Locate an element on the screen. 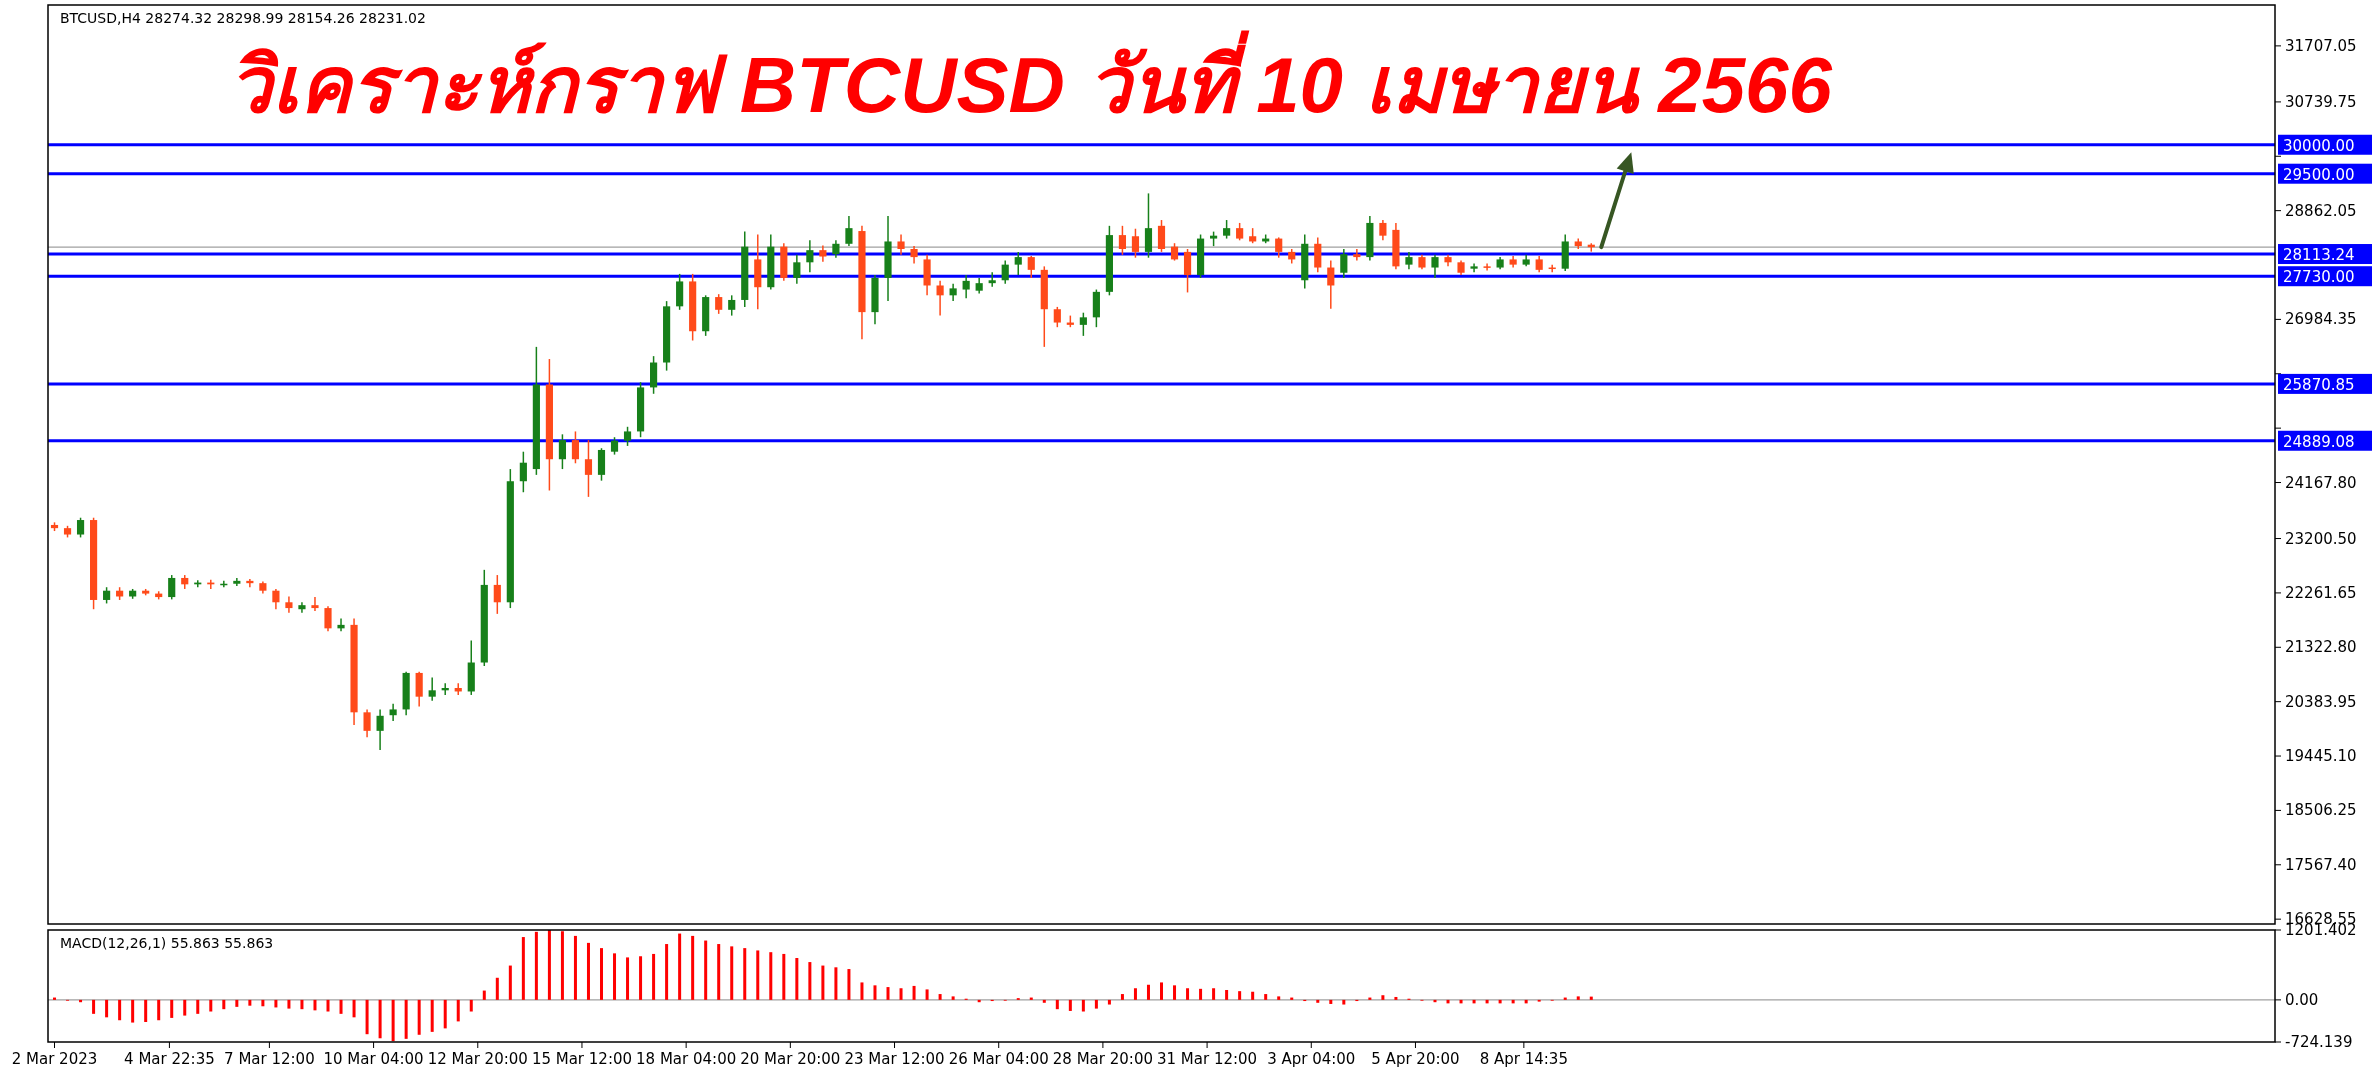 The width and height of the screenshot is (2377, 1080). y-tick-label: 19445.10 is located at coordinates (2321, 756).